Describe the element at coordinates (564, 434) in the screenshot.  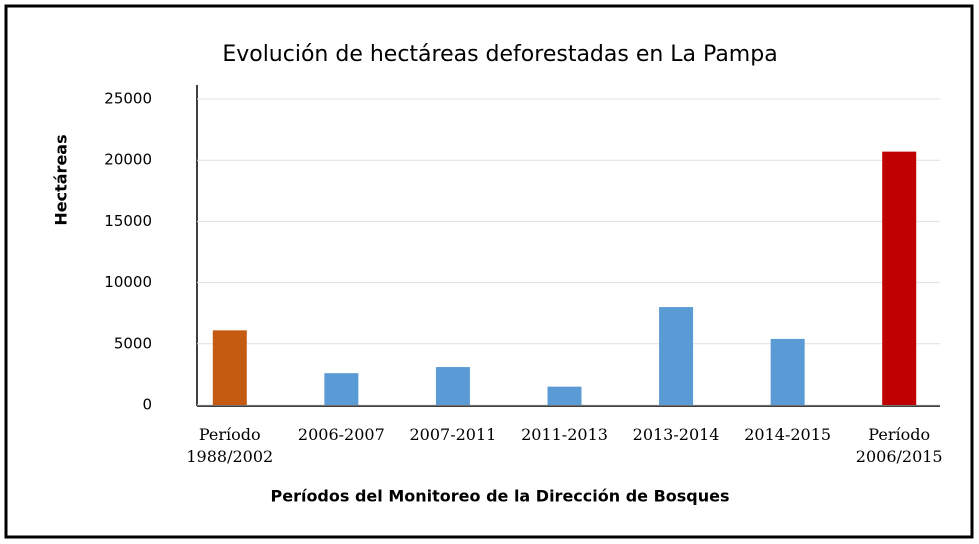
I see `x-tick-label: 2011-2013` at that location.